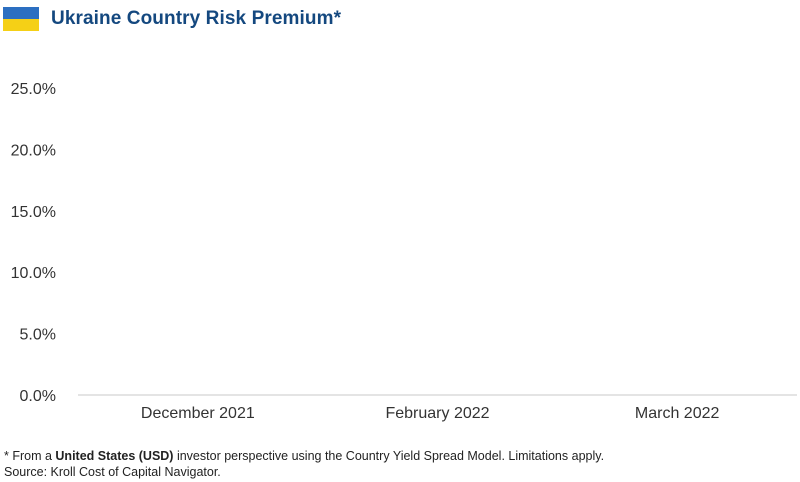  What do you see at coordinates (33, 243) in the screenshot?
I see `y-axis-ticks: 0.0% 5.0% 10.0% 15.0% 20.0% 25.0%` at bounding box center [33, 243].